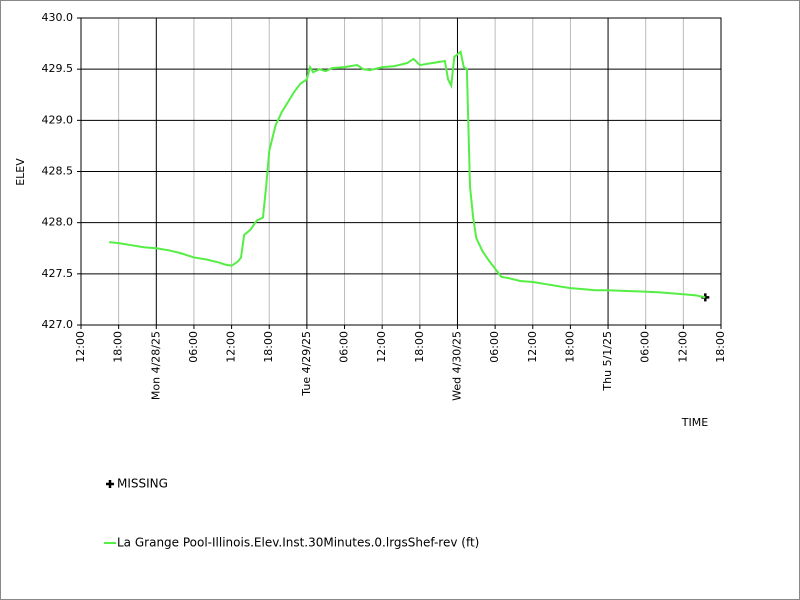 The width and height of the screenshot is (800, 600). Describe the element at coordinates (607, 361) in the screenshot. I see `x-tick-label: Thu 5/1/25` at that location.